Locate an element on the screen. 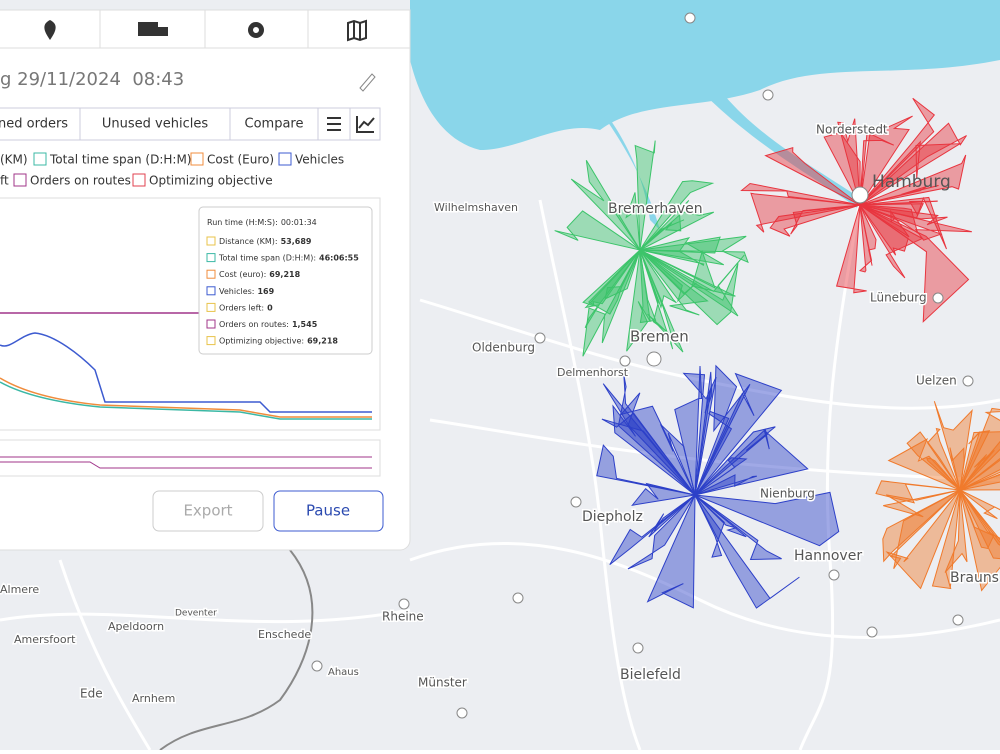  tooltip-label: Total time span (D:H:M): is located at coordinates (267, 257).